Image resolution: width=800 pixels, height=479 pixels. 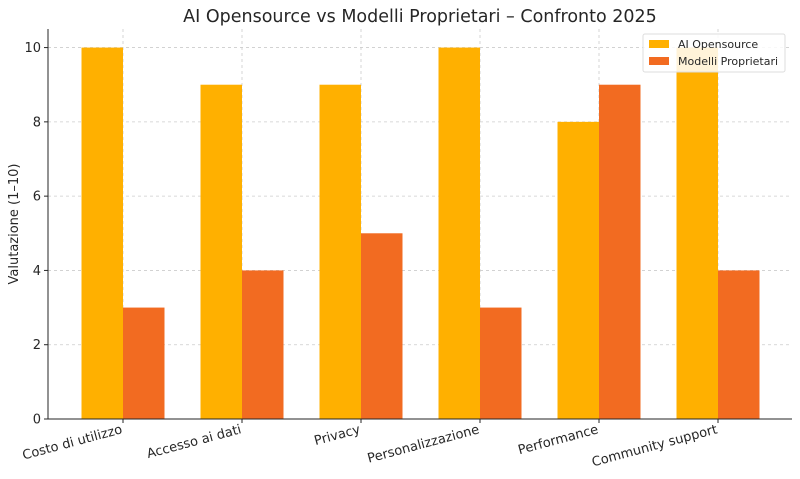 I want to click on x-tick-label: Costo di utilizzo, so click(x=72, y=442).